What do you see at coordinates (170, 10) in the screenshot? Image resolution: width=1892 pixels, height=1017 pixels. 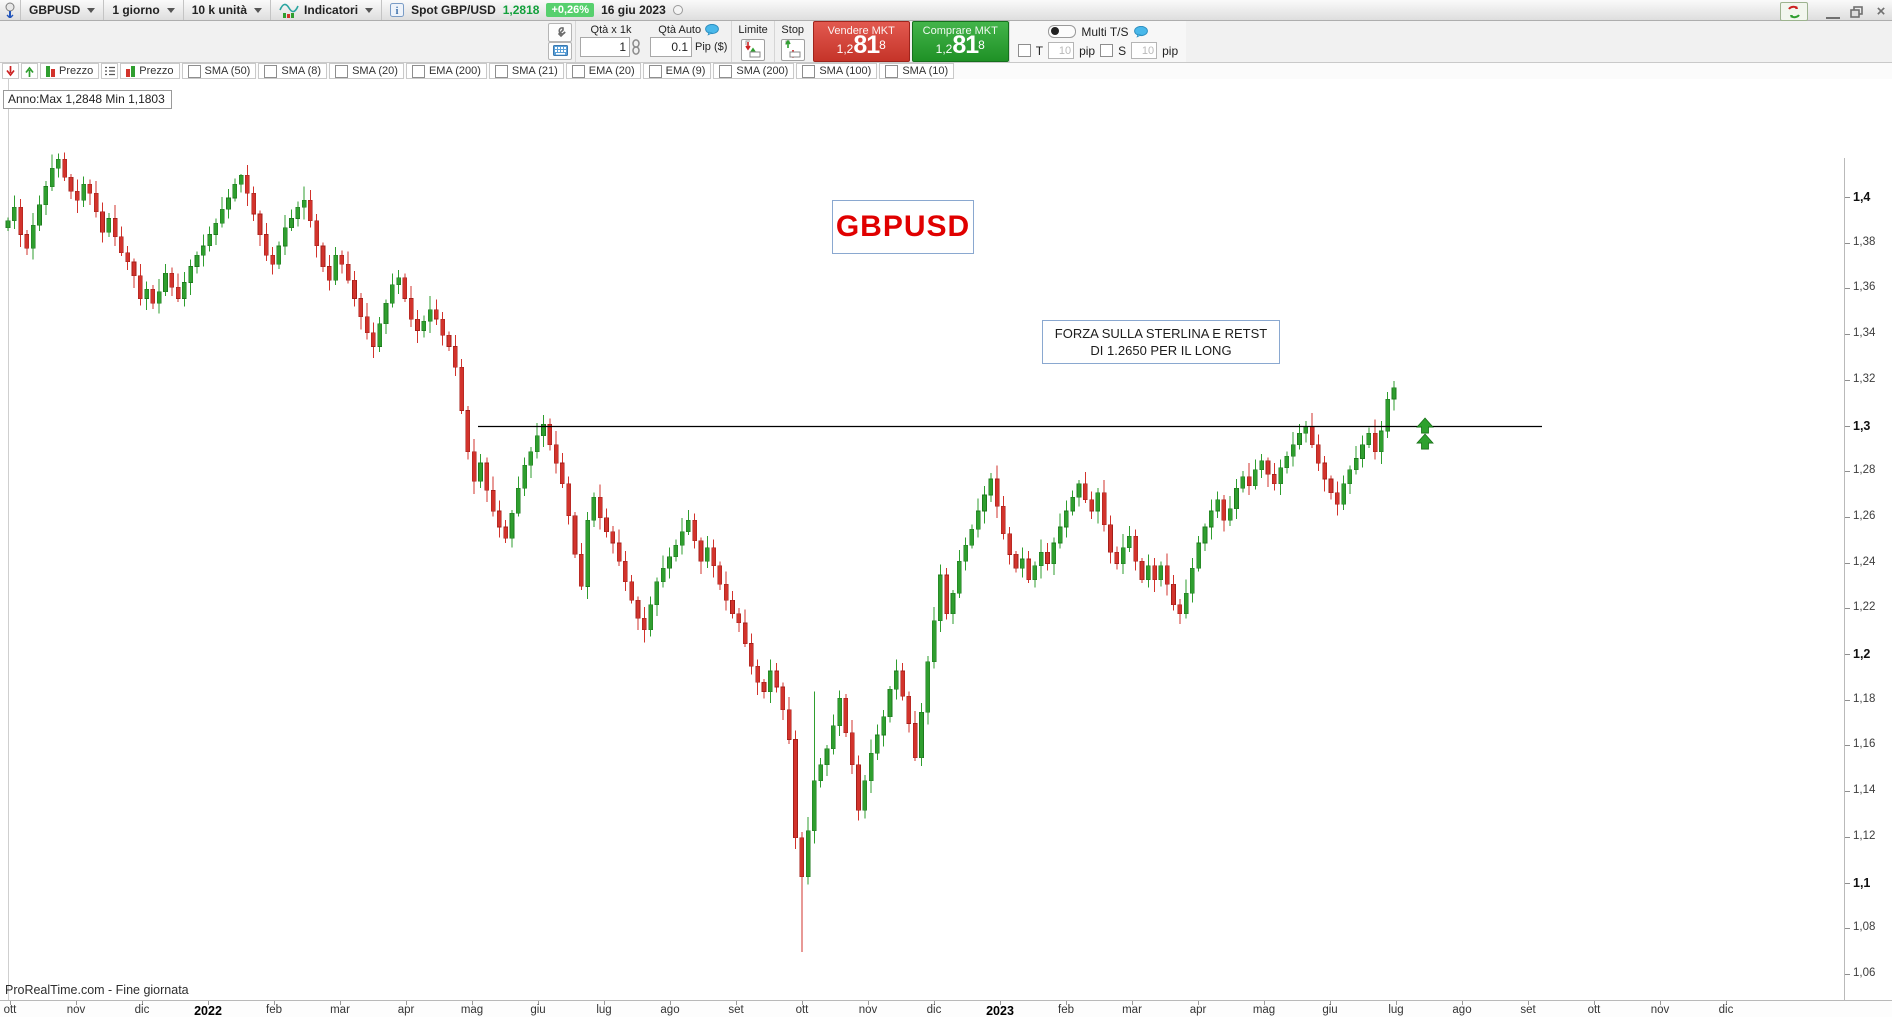 I see `chevron-down-icon` at bounding box center [170, 10].